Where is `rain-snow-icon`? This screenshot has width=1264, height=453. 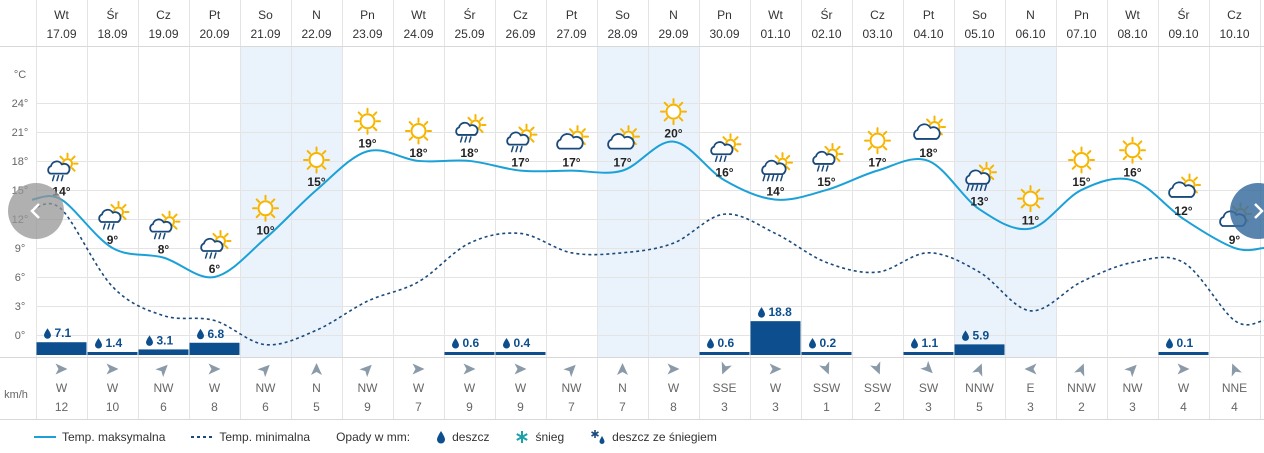
rain-snow-icon is located at coordinates (598, 436).